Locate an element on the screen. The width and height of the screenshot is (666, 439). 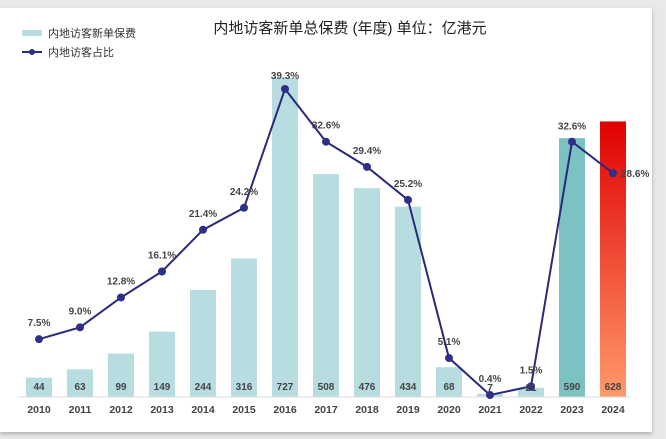
legend-line-label: 内地访客占比 is located at coordinates (81, 52).